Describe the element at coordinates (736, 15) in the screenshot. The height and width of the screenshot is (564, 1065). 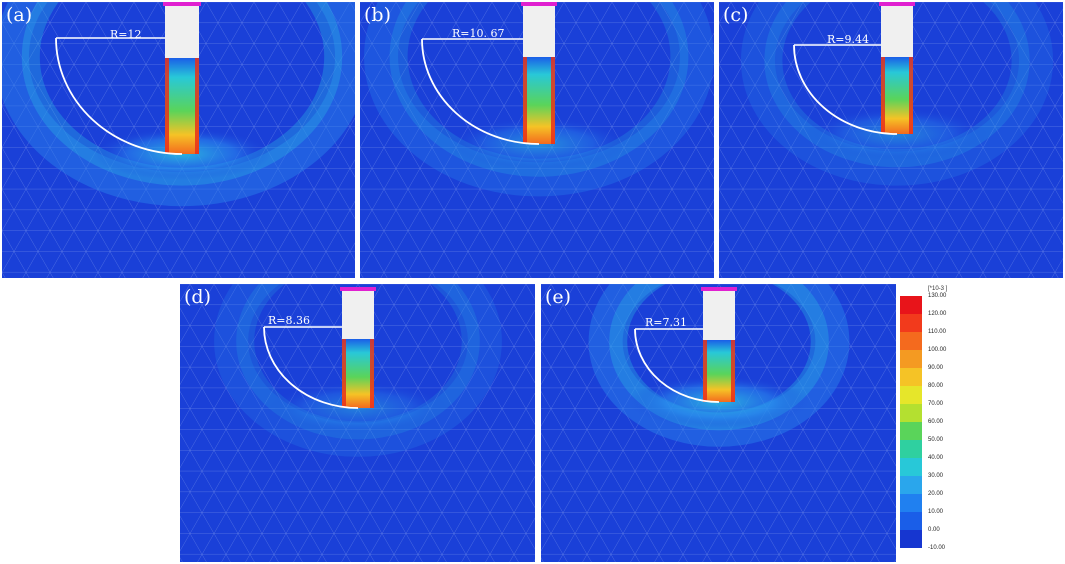
I see `panel-label-c: (c)` at that location.